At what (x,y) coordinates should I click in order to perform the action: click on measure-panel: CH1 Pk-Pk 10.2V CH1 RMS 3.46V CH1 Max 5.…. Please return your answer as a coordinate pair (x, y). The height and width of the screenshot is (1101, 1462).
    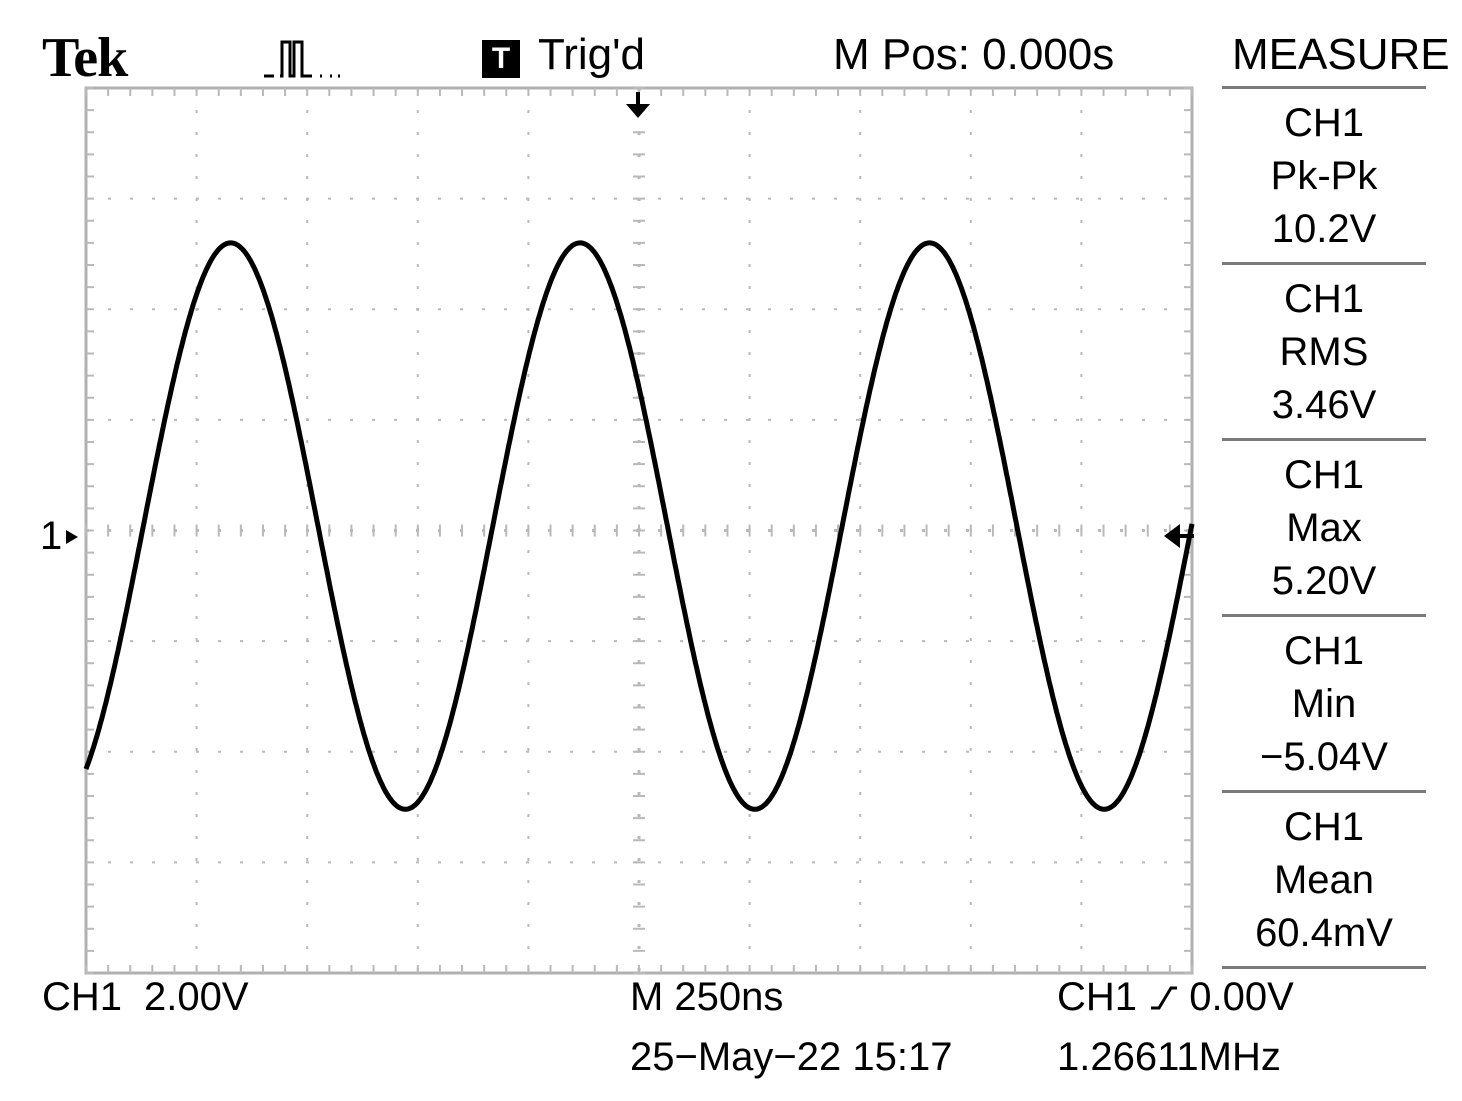
    Looking at the image, I should click on (1324, 527).